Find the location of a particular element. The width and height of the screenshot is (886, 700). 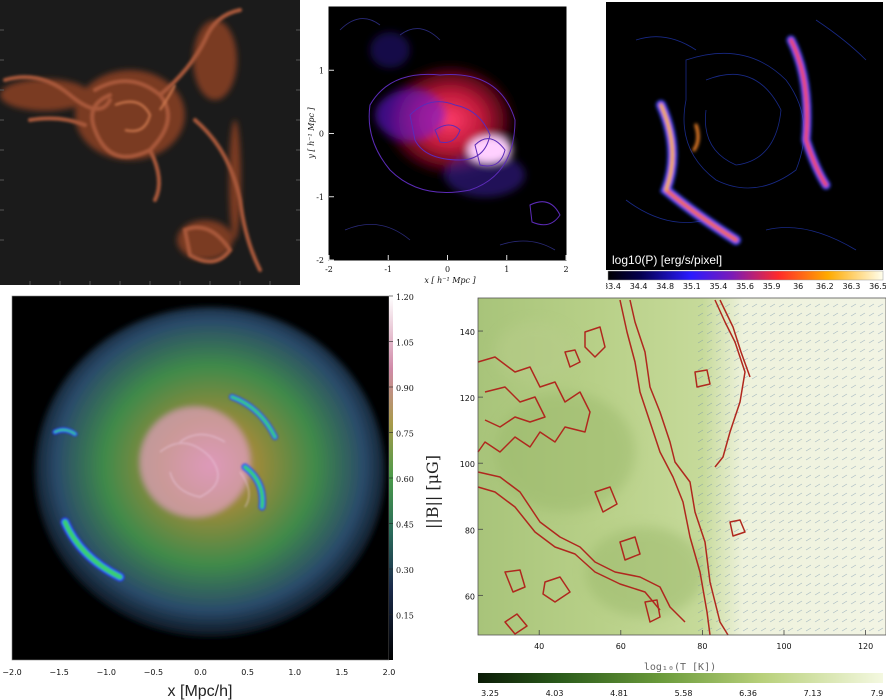

panel-c-plot-area is located at coordinates (744, 136).